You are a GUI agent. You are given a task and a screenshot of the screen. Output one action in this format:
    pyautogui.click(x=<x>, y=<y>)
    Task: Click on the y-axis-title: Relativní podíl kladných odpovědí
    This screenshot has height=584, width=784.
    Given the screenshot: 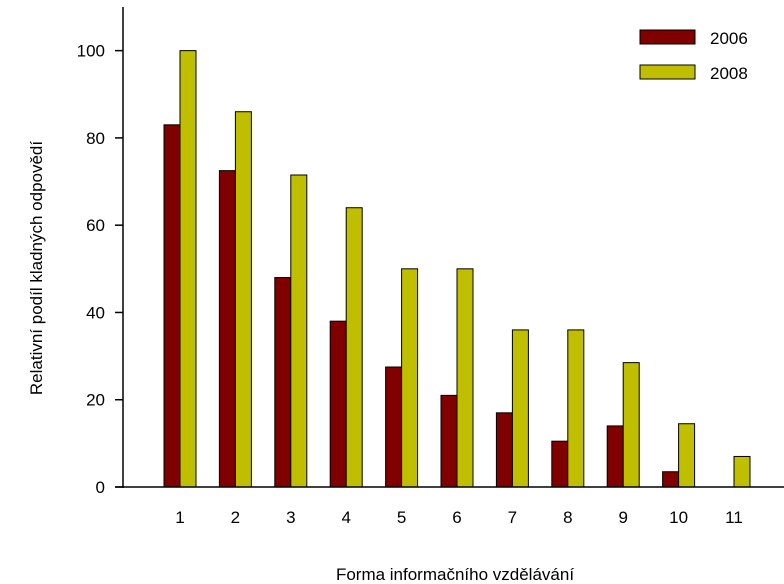 What is the action you would take?
    pyautogui.click(x=36, y=268)
    